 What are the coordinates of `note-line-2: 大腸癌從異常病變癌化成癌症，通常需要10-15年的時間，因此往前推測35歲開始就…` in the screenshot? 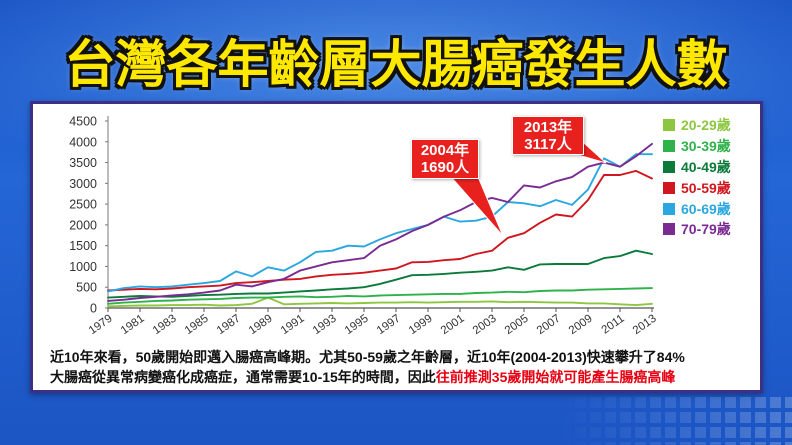 It's located at (402, 377).